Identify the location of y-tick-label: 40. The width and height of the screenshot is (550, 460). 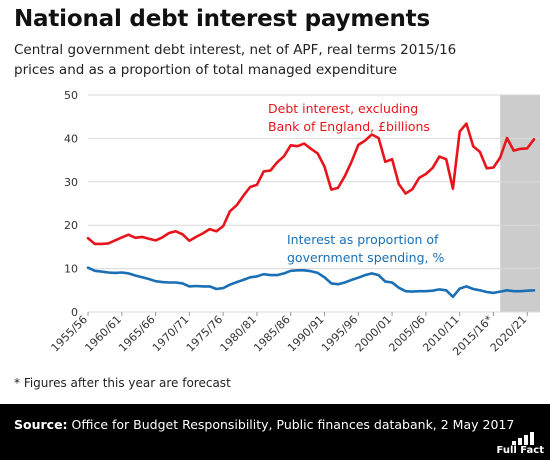
(71, 138).